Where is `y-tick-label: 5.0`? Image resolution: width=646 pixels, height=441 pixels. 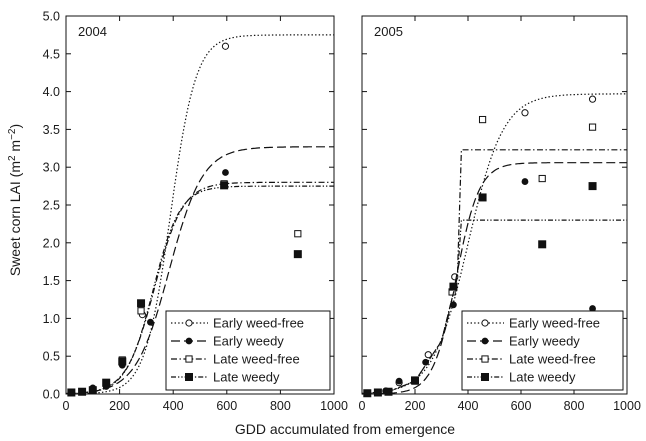 y-tick-label: 5.0 is located at coordinates (51, 17).